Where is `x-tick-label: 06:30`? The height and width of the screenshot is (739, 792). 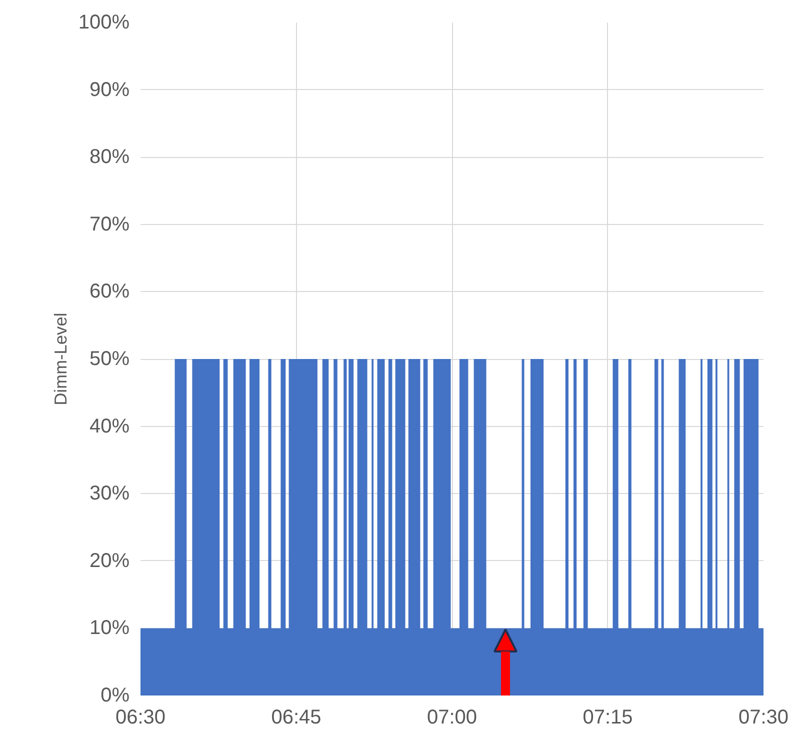 x-tick-label: 06:30 is located at coordinates (140, 717).